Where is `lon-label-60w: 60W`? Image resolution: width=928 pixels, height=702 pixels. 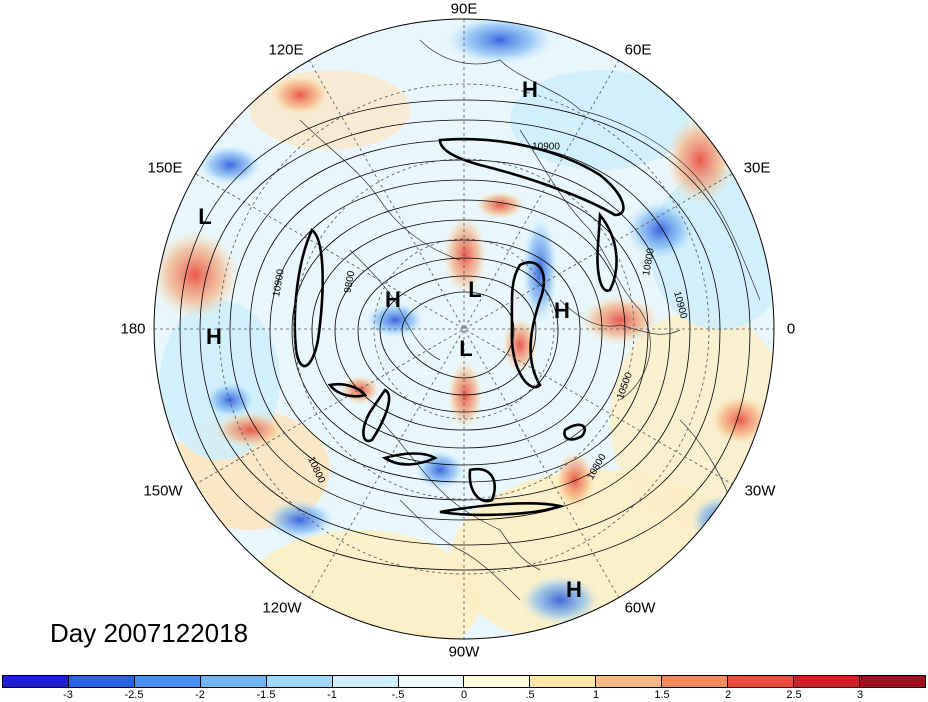
lon-label-60w: 60W is located at coordinates (640, 608).